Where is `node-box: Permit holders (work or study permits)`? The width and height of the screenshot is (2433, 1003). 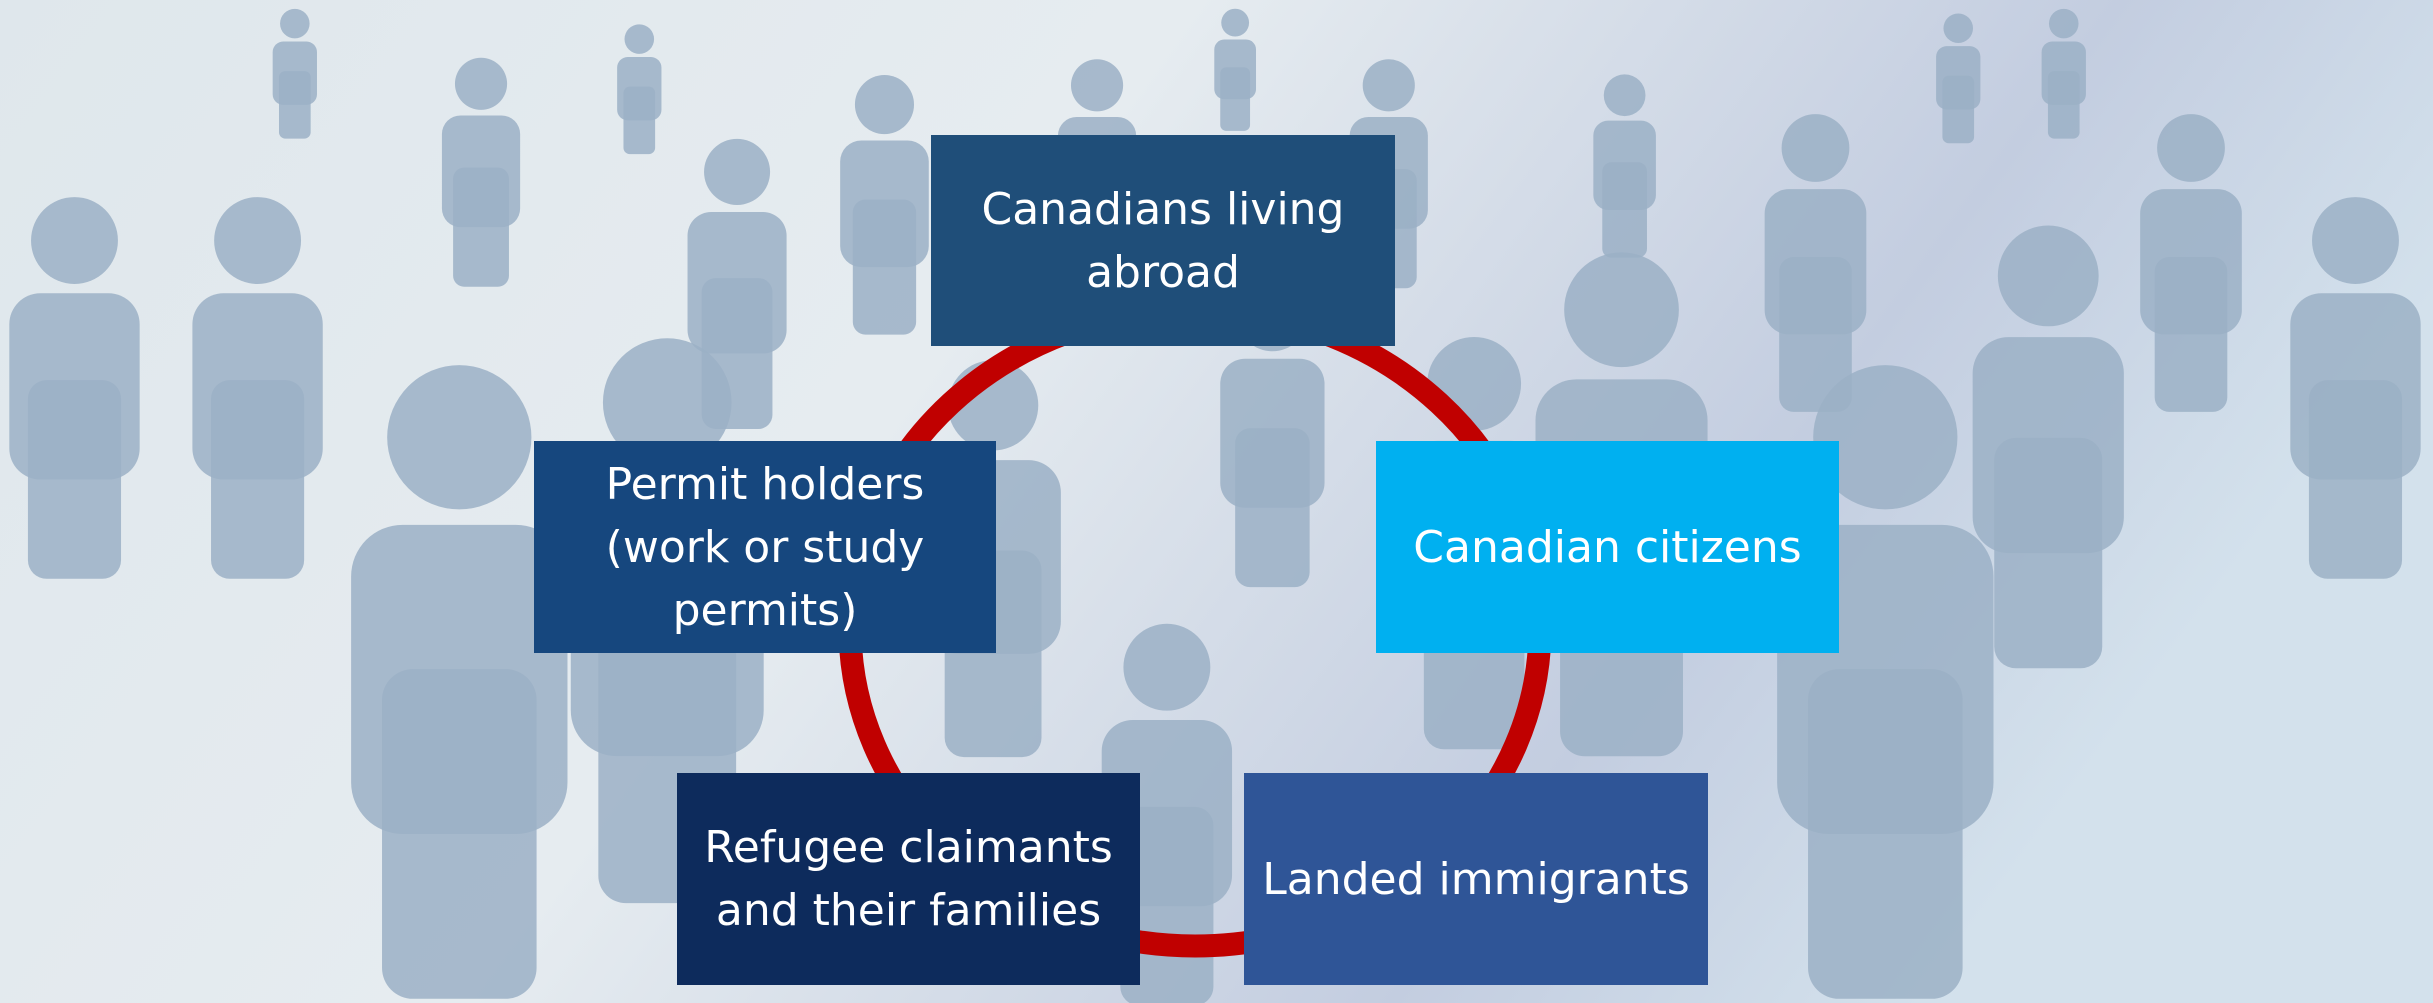
node-box: Permit holders (work or study permits) is located at coordinates (765, 547).